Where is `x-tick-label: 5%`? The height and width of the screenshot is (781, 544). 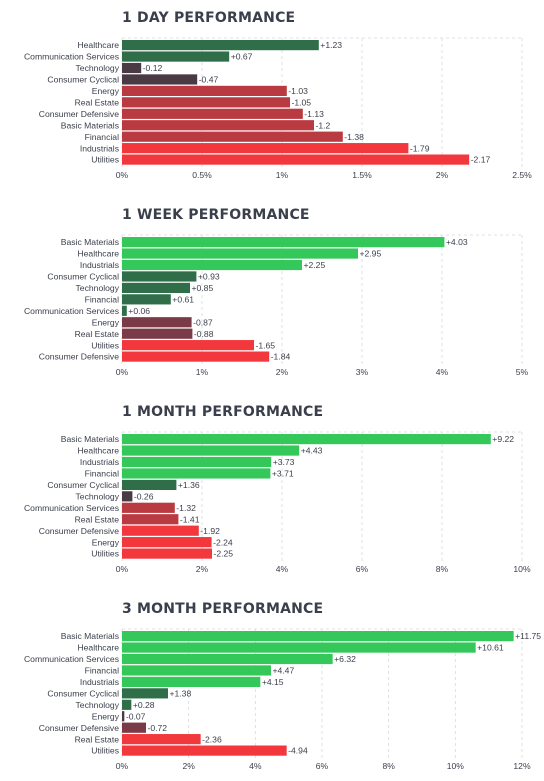 x-tick-label: 5% is located at coordinates (522, 372).